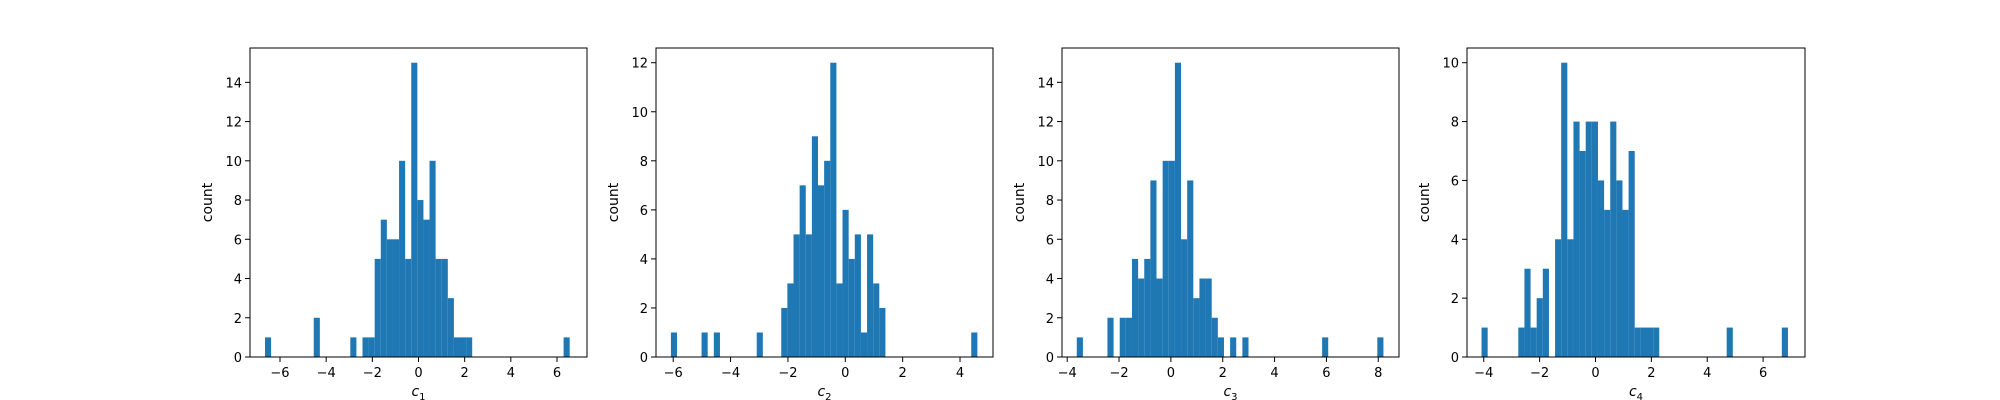  Describe the element at coordinates (673, 373) in the screenshot. I see `x-tick-label: −6` at that location.